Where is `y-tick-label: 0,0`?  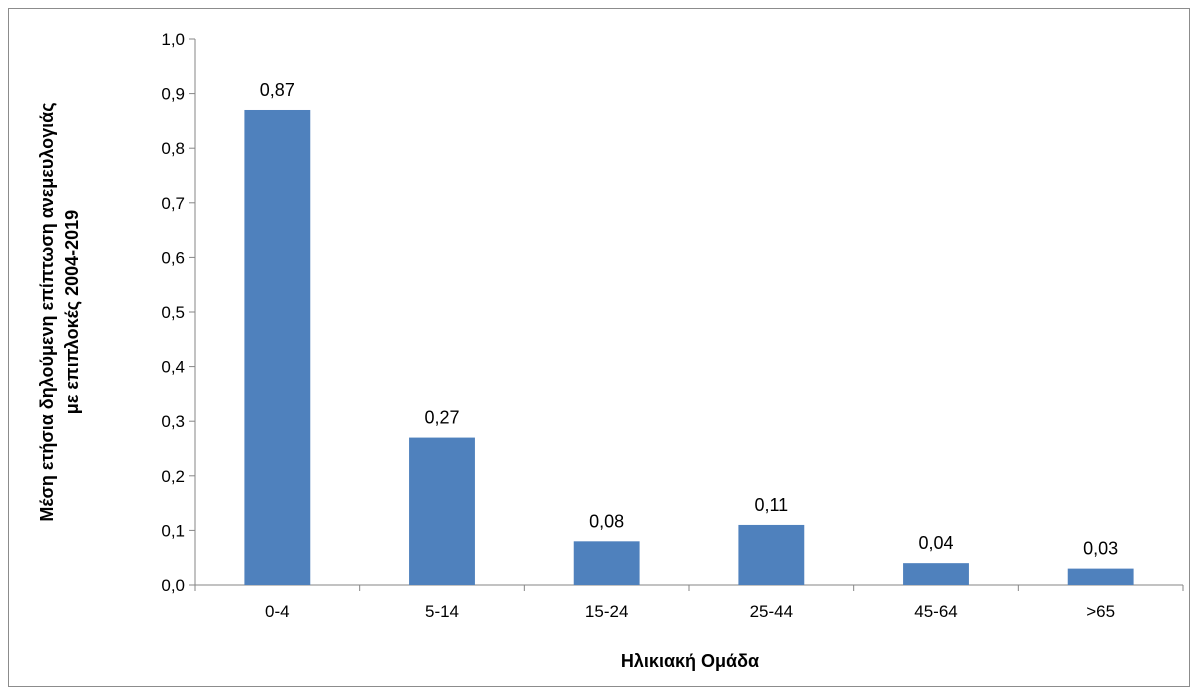 y-tick-label: 0,0 is located at coordinates (173, 585).